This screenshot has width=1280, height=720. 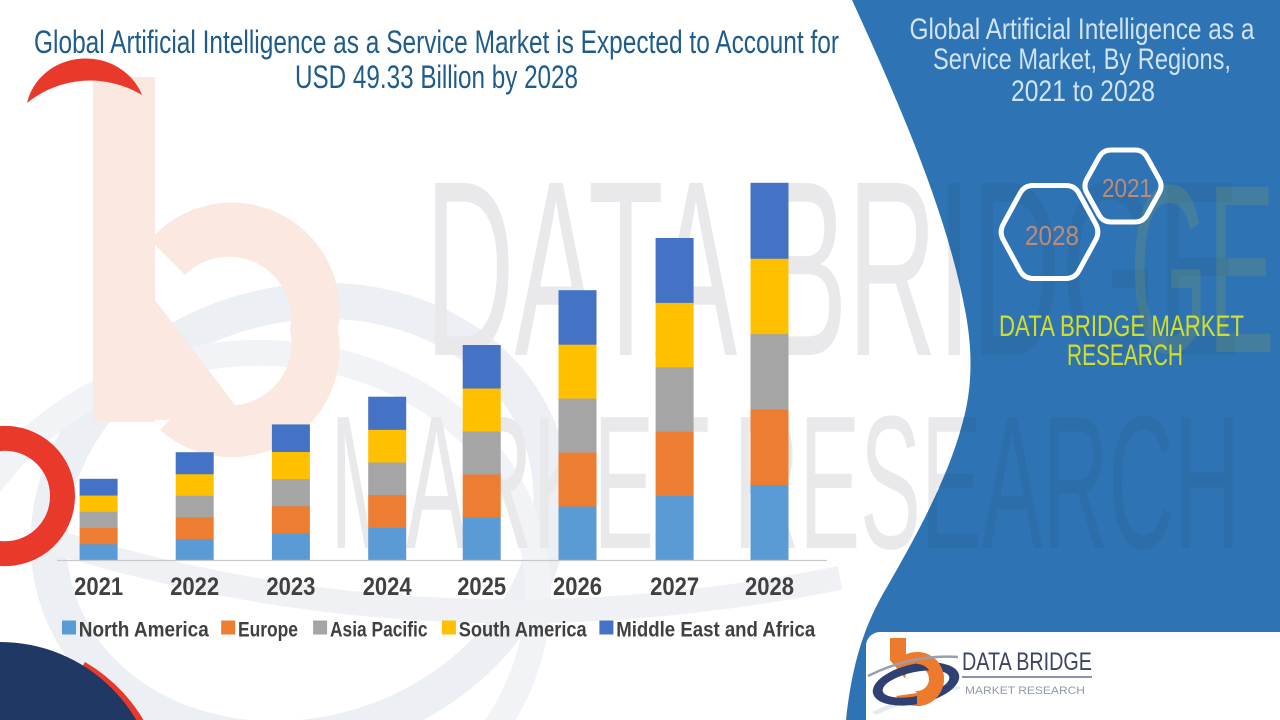 What do you see at coordinates (1025, 691) in the screenshot?
I see `svg-text: MARKET RESEARCH` at bounding box center [1025, 691].